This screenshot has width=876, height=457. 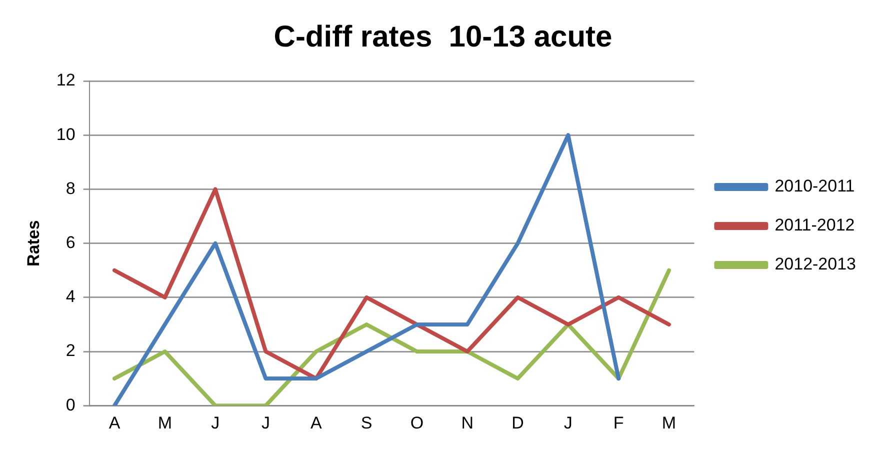 I want to click on y-tick-label: 0, so click(x=71, y=404).